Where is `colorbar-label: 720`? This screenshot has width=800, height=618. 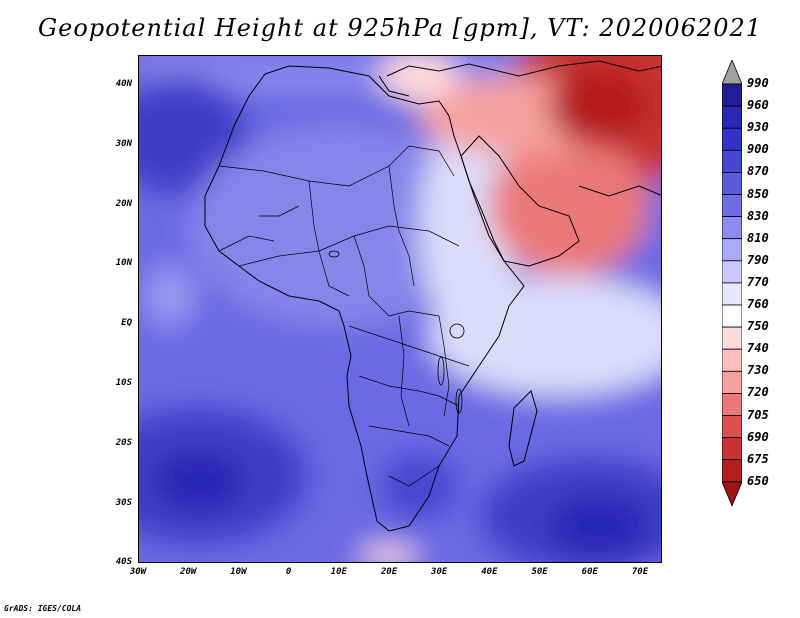
colorbar-label: 720 is located at coordinates (758, 392).